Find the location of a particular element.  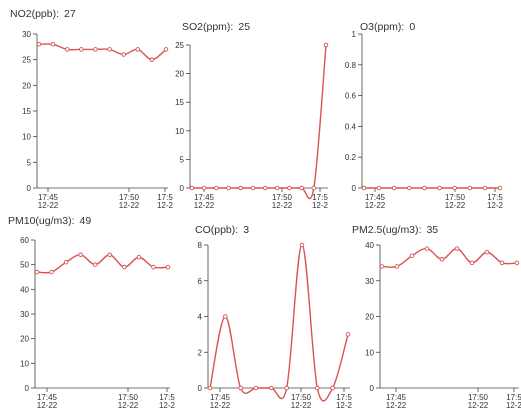

chart-current-value: 35 is located at coordinates (432, 230).